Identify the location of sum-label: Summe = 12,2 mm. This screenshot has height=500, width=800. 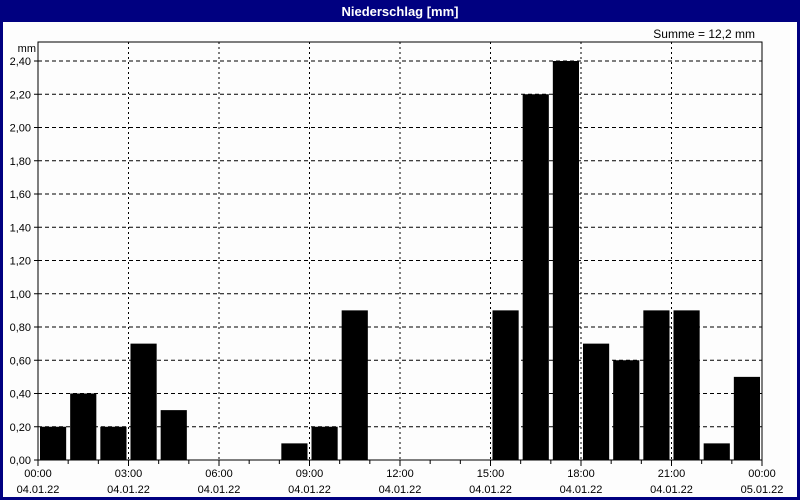
(704, 34).